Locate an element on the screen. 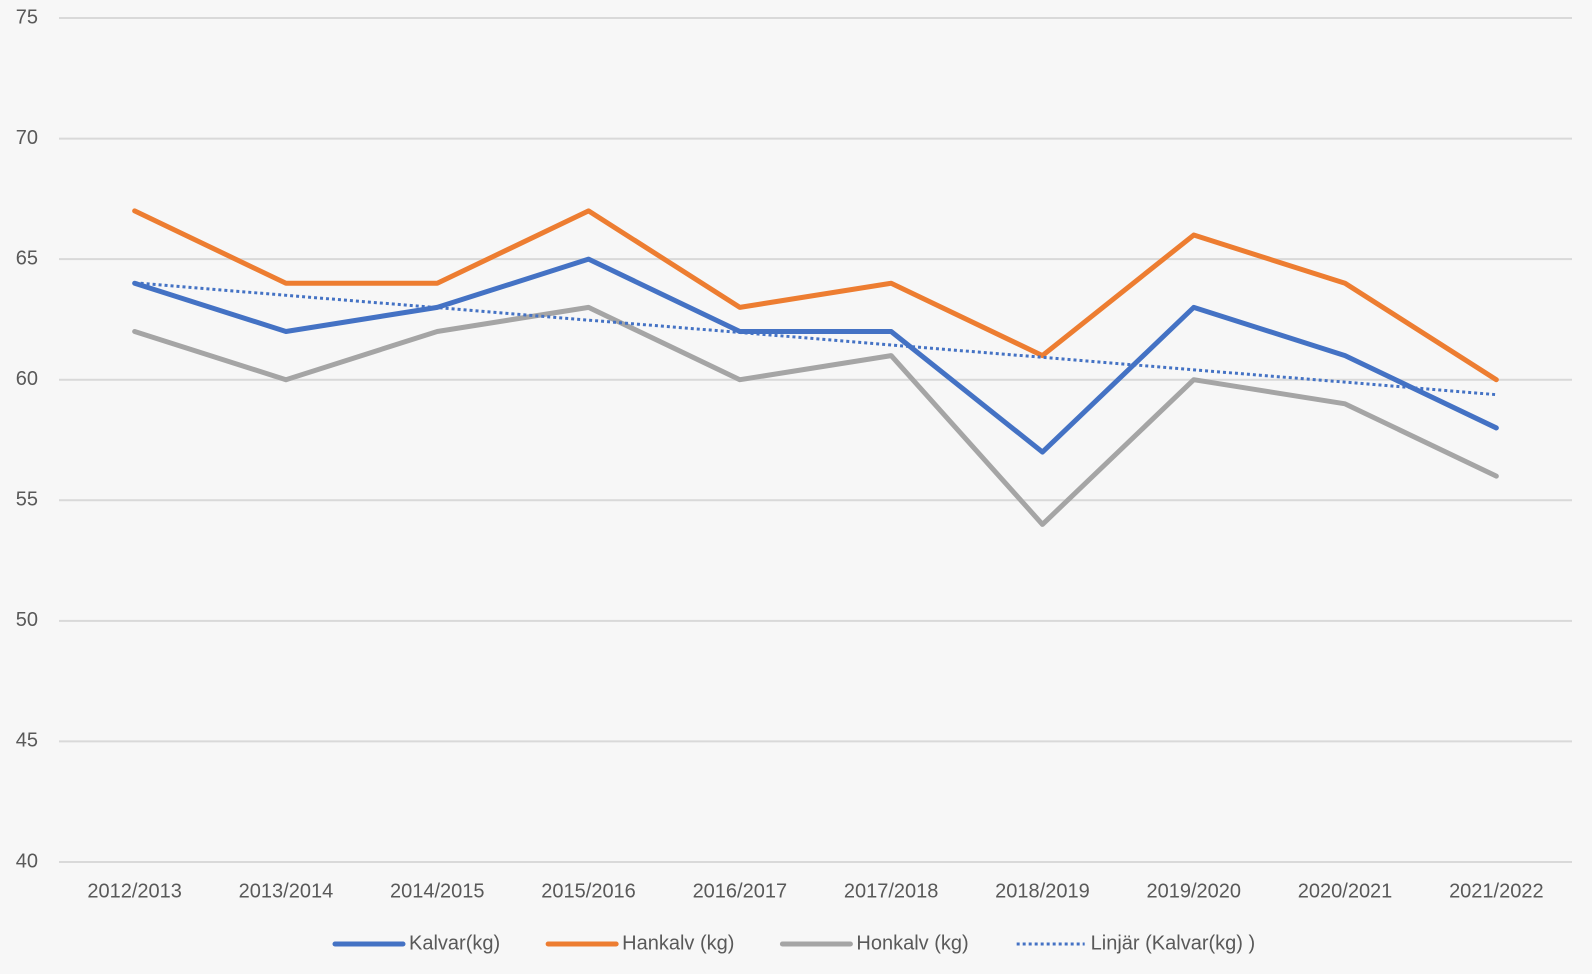 The height and width of the screenshot is (974, 1592). x-tick-label: 2014/2015 is located at coordinates (437, 891).